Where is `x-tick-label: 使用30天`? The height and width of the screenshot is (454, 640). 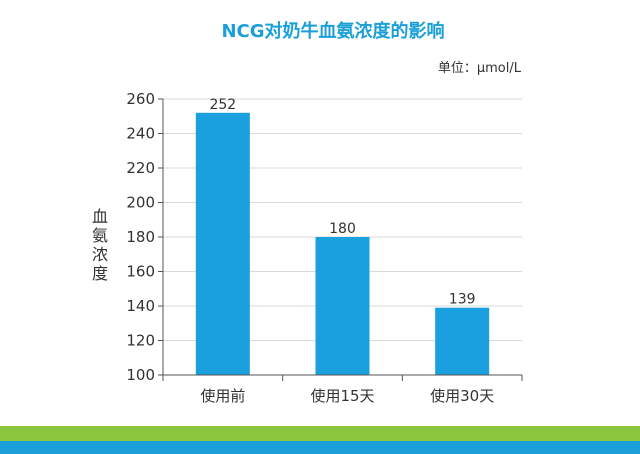 x-tick-label: 使用30天 is located at coordinates (462, 396).